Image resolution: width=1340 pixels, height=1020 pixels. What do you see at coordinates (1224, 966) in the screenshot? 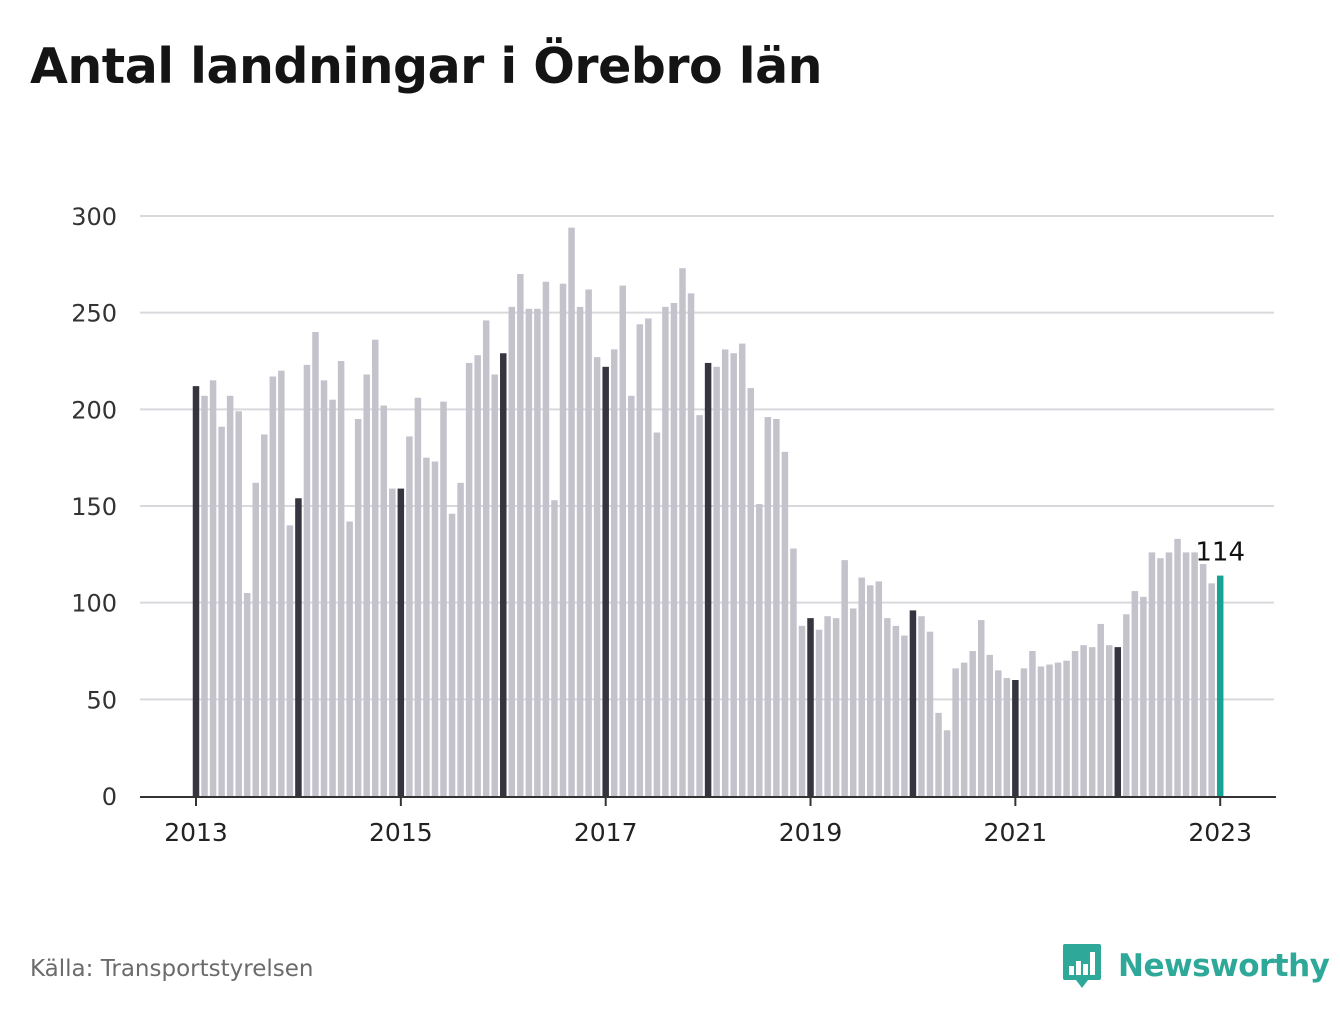
I see `brand-name: Newsworthy` at bounding box center [1224, 966].